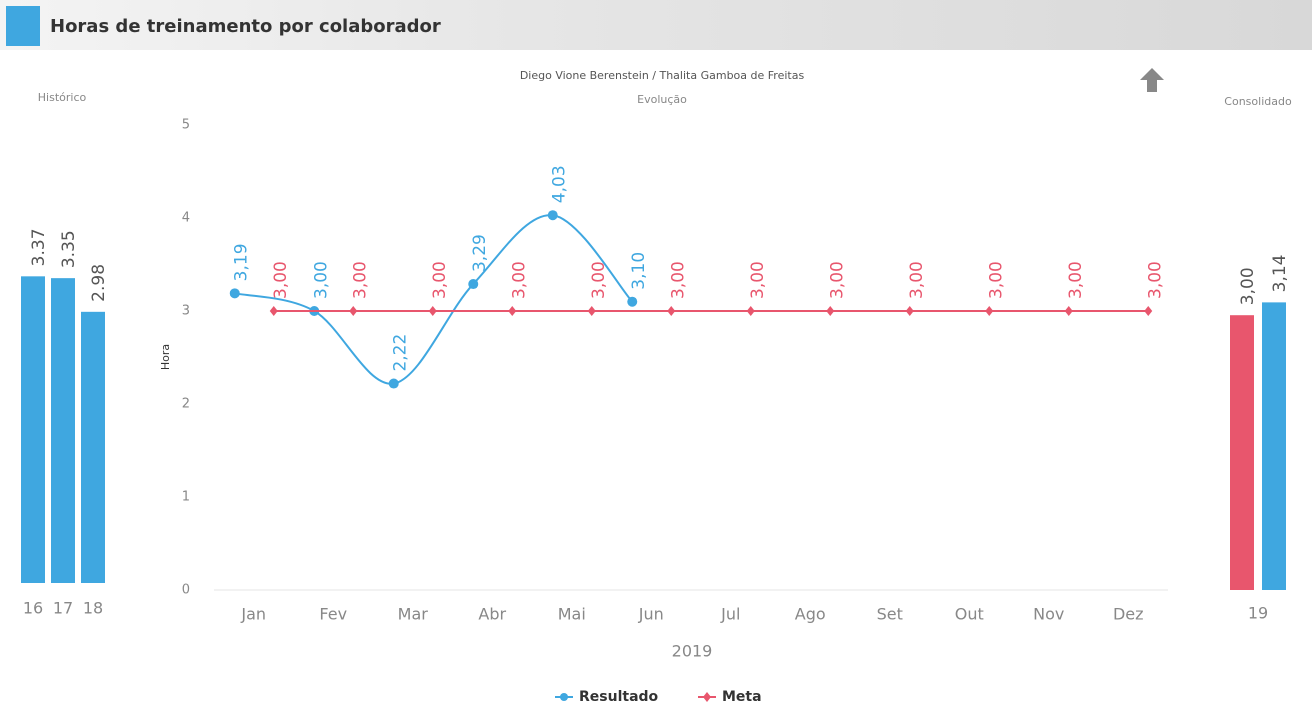  What do you see at coordinates (639, 271) in the screenshot?
I see `value-label: 3,10` at bounding box center [639, 271].